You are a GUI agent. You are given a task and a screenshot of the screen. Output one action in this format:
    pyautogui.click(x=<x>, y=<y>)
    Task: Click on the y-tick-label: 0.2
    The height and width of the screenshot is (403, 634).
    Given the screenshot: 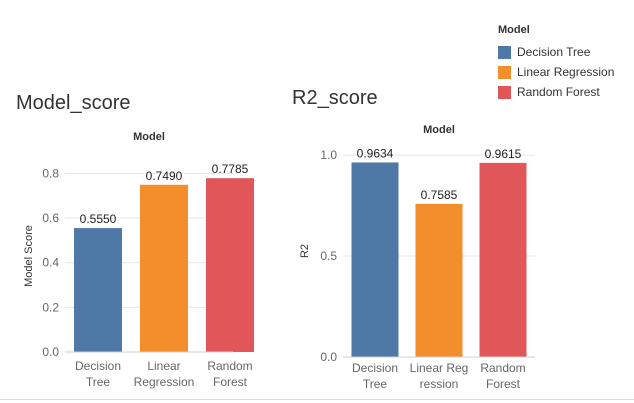 What is the action you would take?
    pyautogui.click(x=50, y=307)
    